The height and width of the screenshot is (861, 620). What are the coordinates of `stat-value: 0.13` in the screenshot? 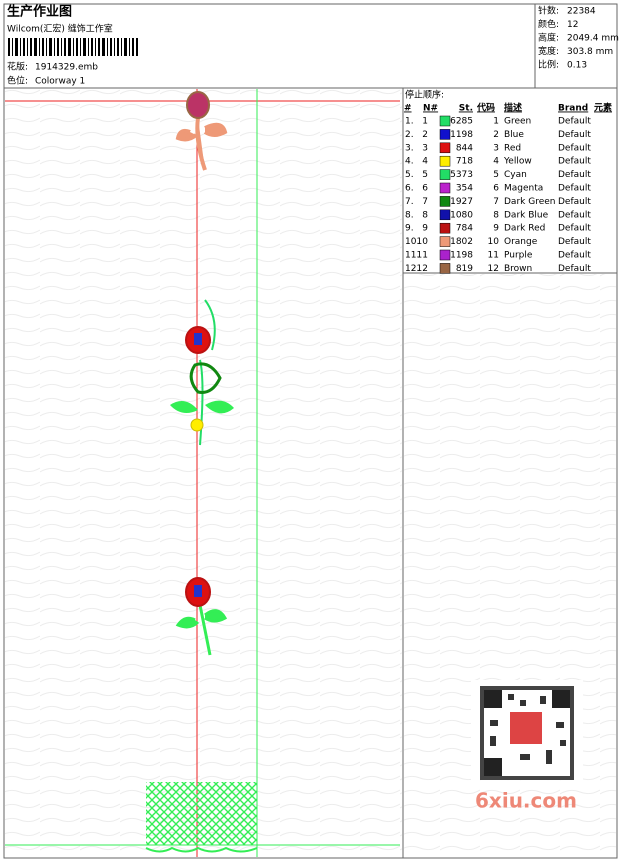 It's located at (577, 66).